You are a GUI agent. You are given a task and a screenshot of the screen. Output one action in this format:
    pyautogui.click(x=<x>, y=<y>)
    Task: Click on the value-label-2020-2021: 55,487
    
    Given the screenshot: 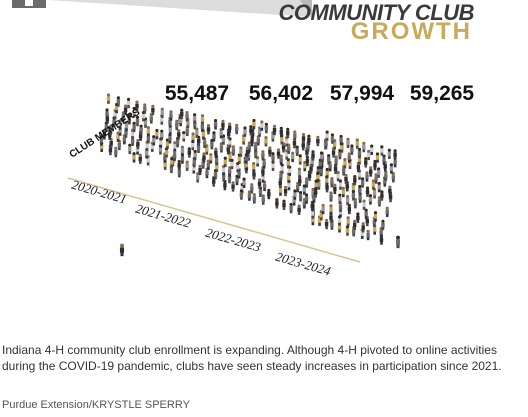 What is the action you would take?
    pyautogui.click(x=197, y=93)
    